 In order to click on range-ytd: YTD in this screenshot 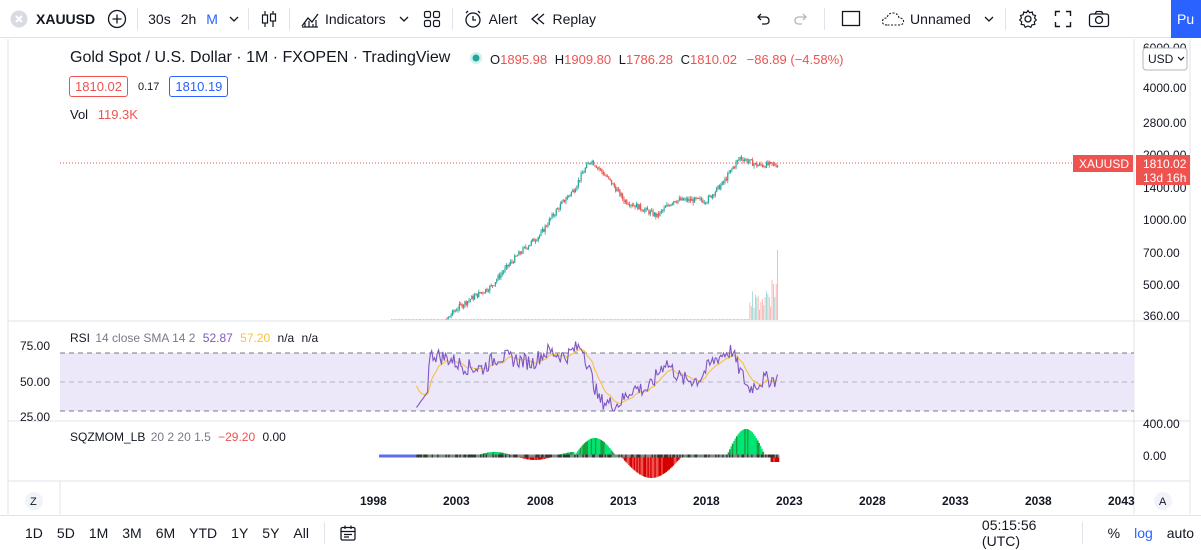, I will do `click(203, 533)`.